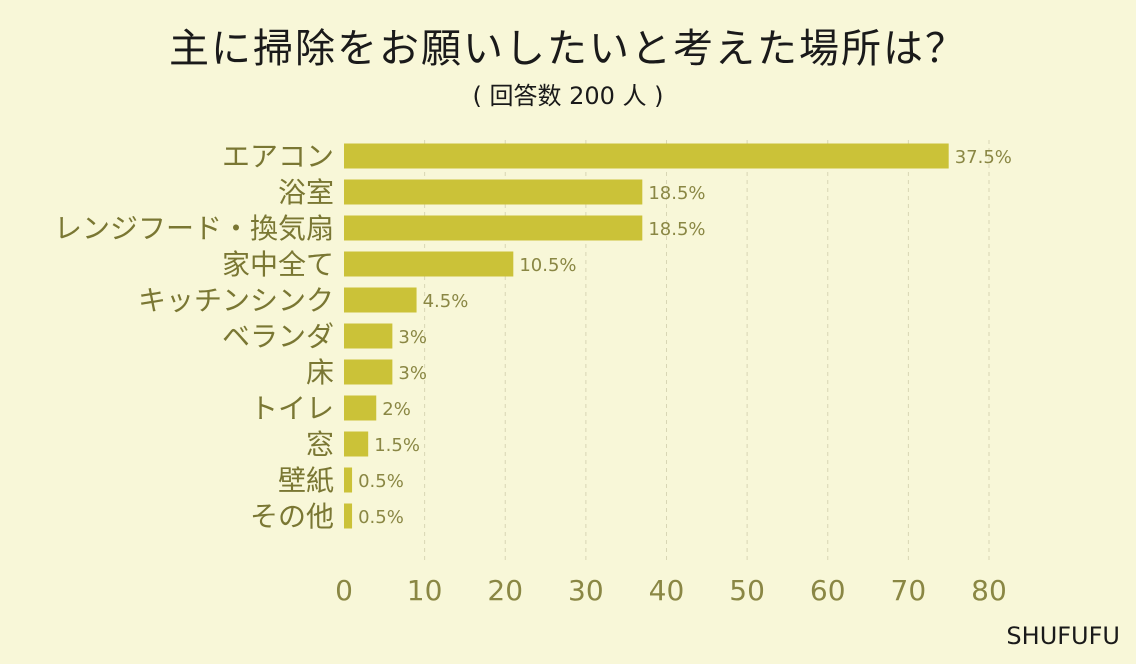 Image resolution: width=1136 pixels, height=664 pixels. I want to click on category-label: レンジフード・換気扇, so click(194, 228).